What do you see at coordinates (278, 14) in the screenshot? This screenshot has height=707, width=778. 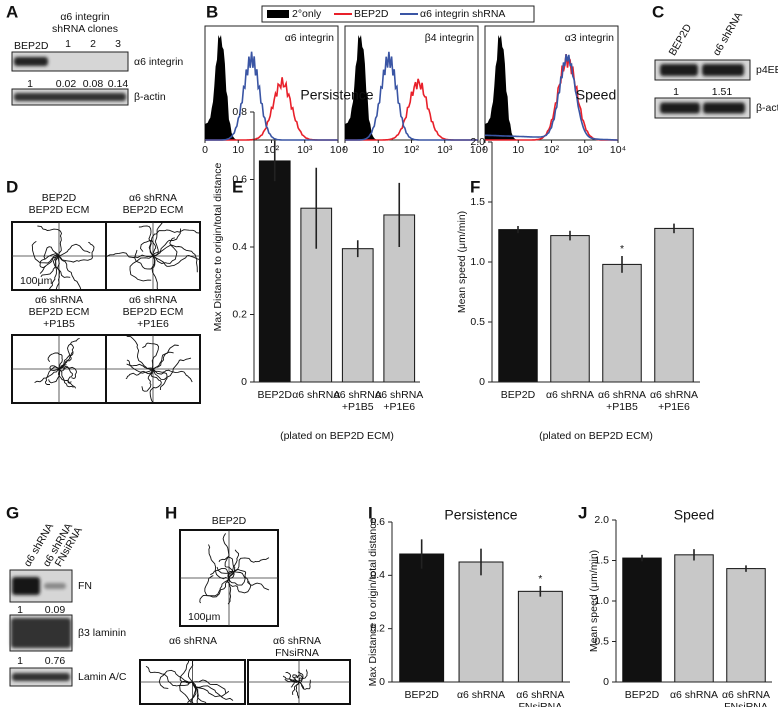 I see `legend-swatch` at bounding box center [278, 14].